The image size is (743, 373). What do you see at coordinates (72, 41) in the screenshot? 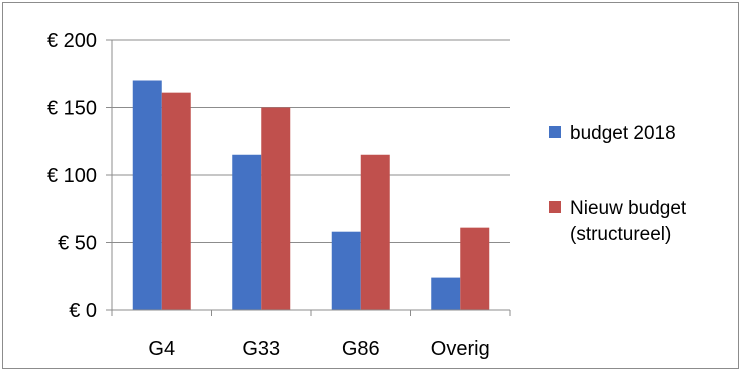
I see `y-tick-label: € 200` at bounding box center [72, 41].